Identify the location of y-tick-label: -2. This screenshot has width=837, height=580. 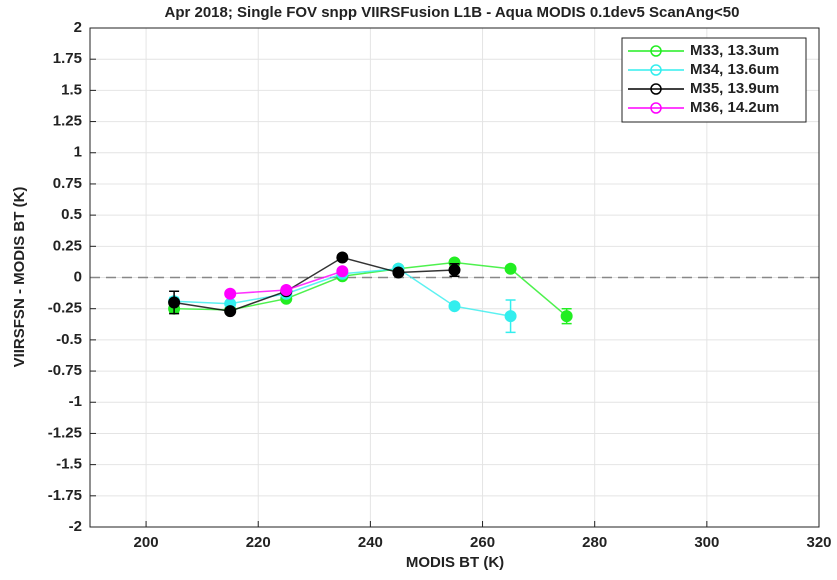
(75, 526).